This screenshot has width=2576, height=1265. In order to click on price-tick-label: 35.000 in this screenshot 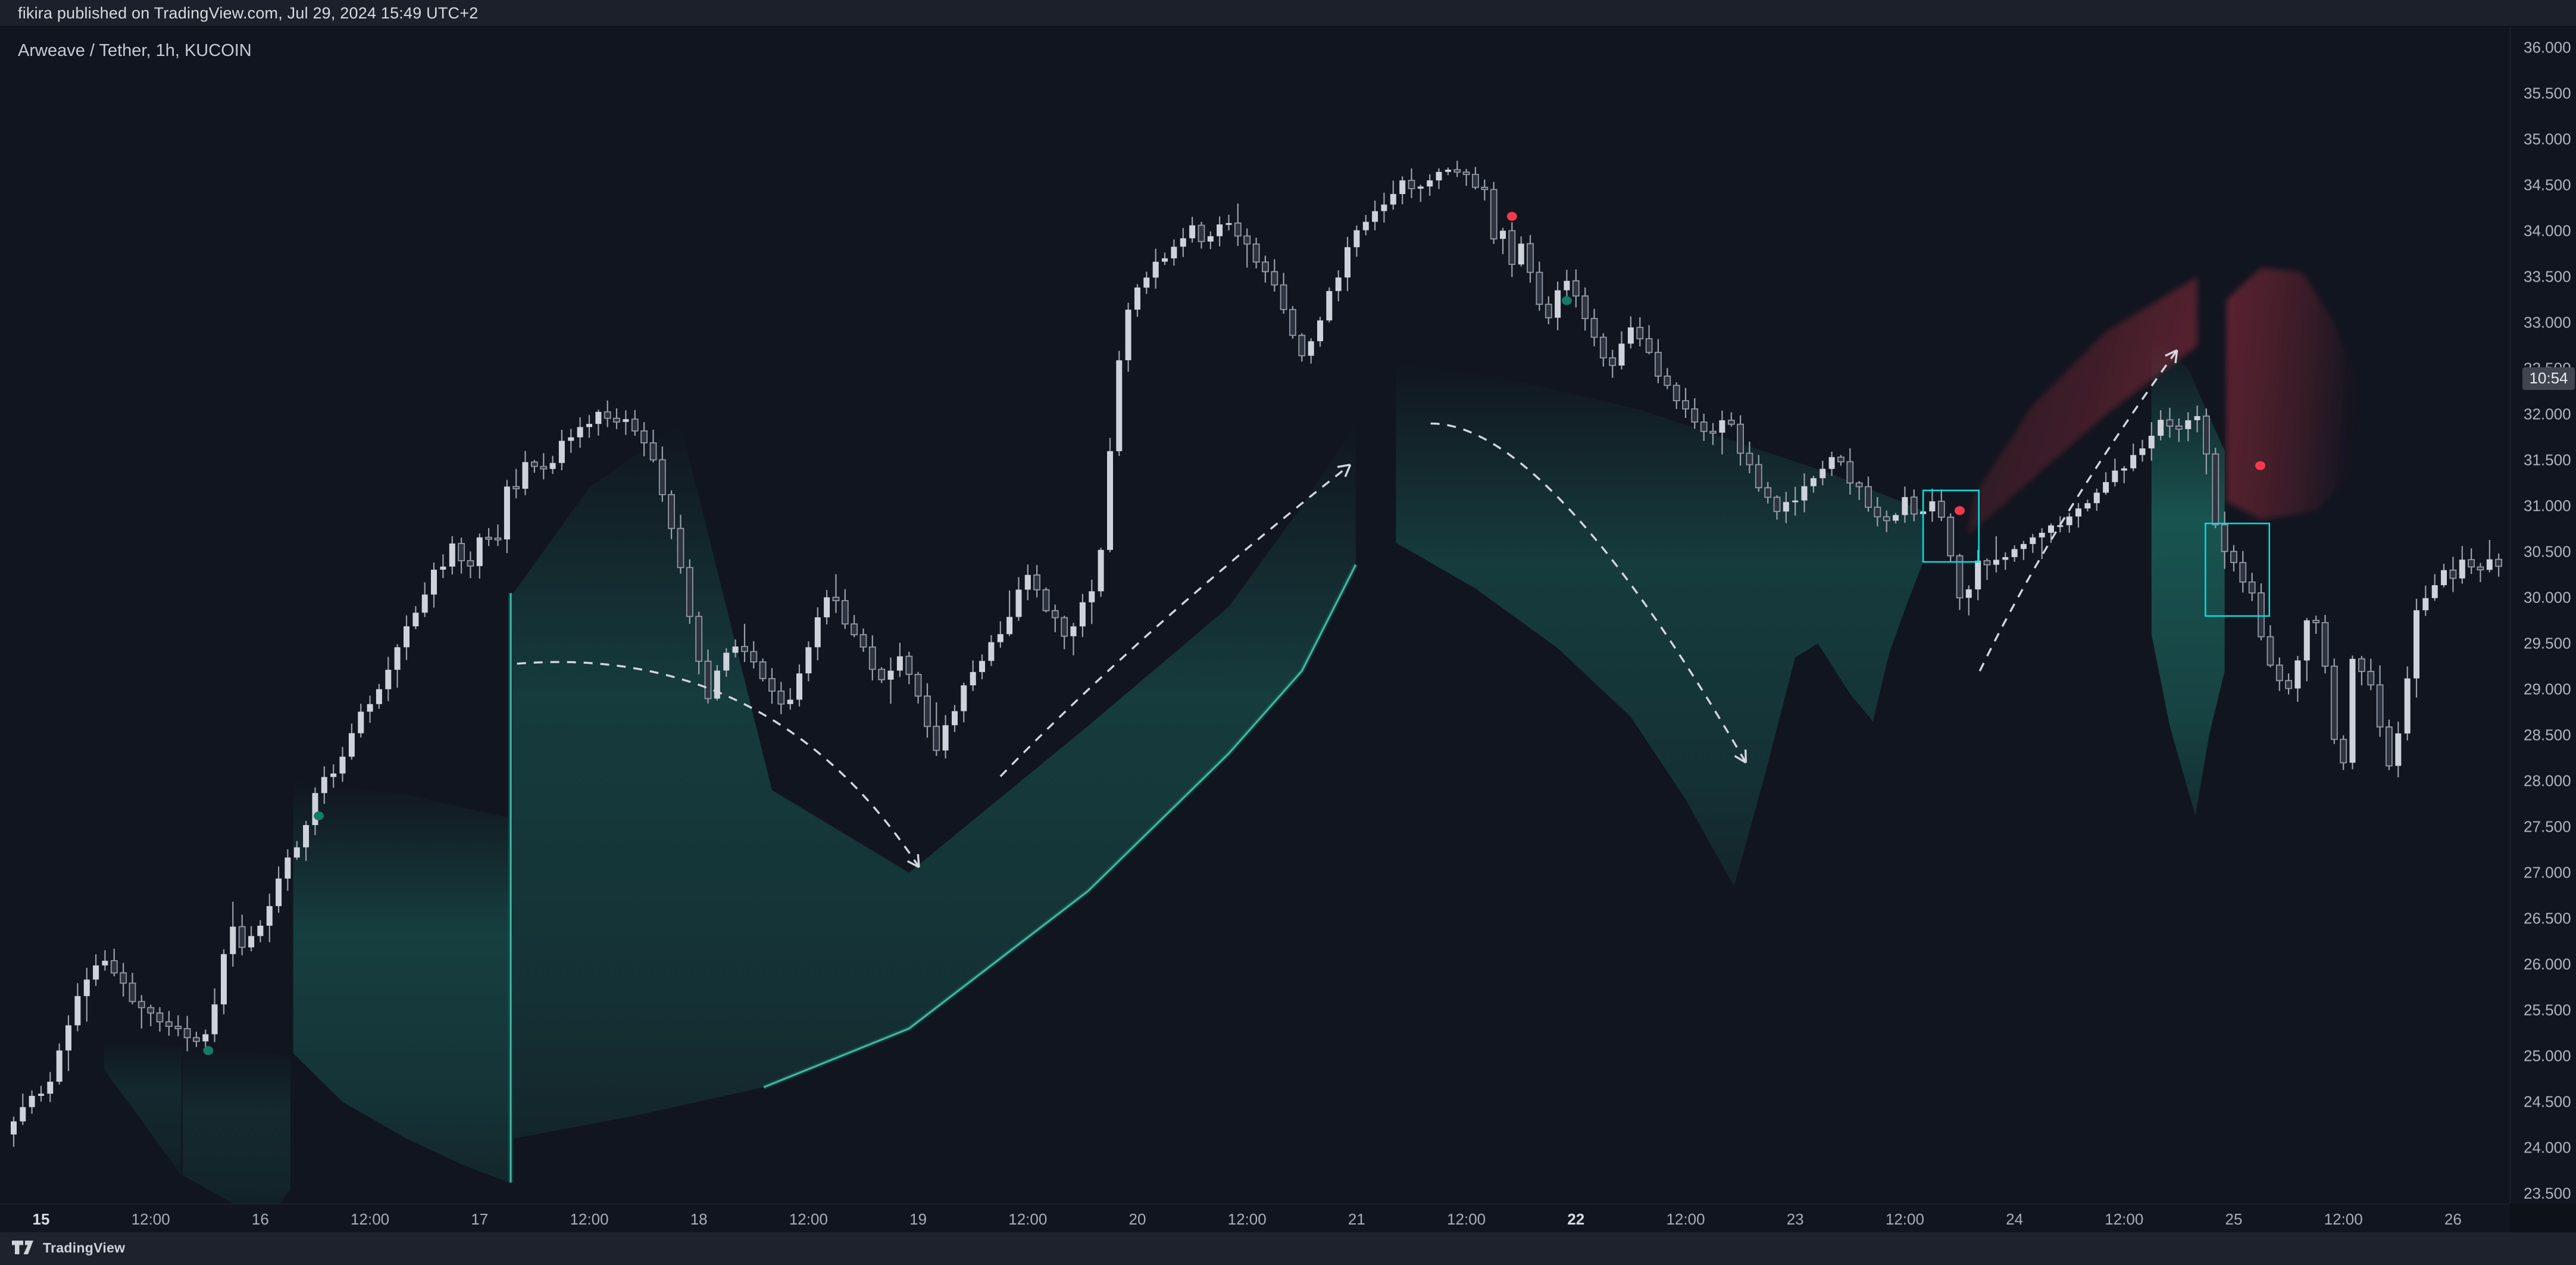, I will do `click(2547, 139)`.